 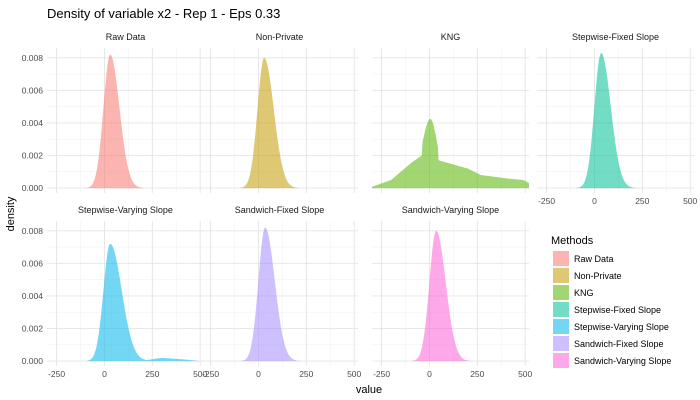 What do you see at coordinates (270, 294) in the screenshot?
I see `density-area-sandwich-fixed-slope` at bounding box center [270, 294].